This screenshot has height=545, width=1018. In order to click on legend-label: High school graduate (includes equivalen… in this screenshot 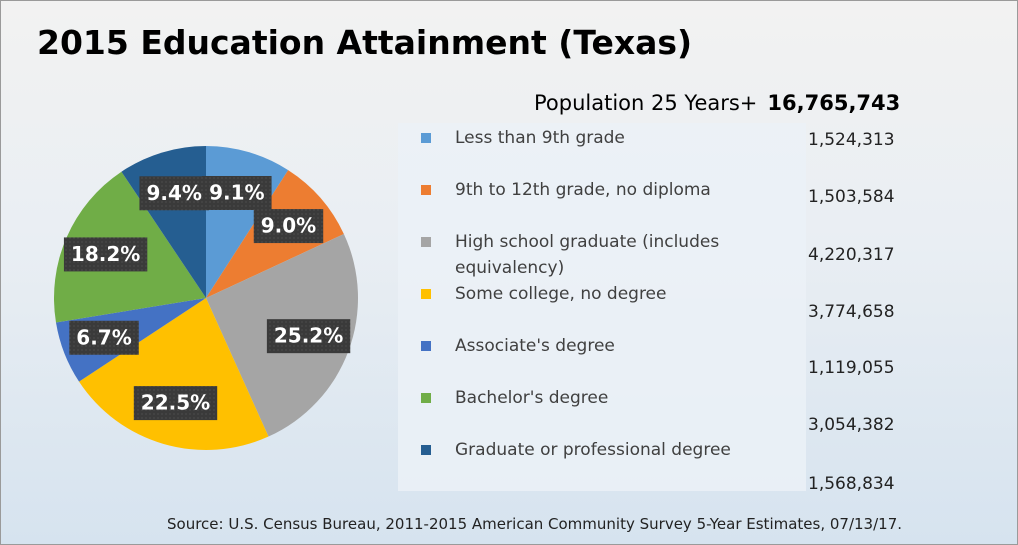, I will do `click(587, 255)`.